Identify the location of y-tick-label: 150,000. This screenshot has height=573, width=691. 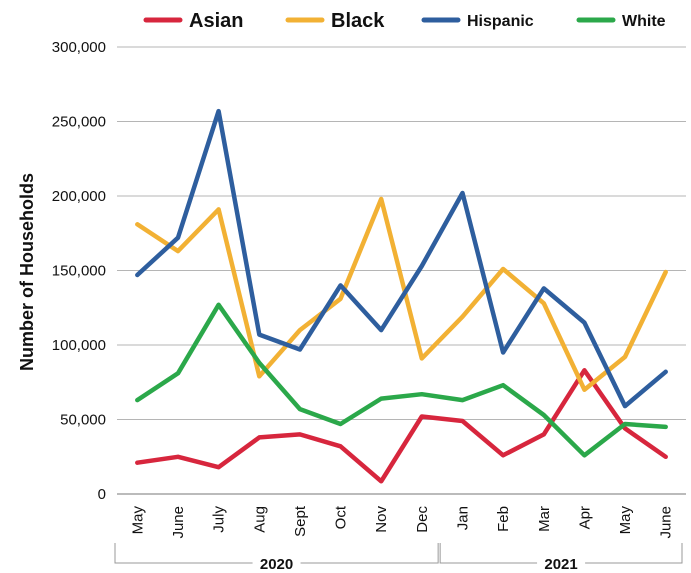
(79, 271).